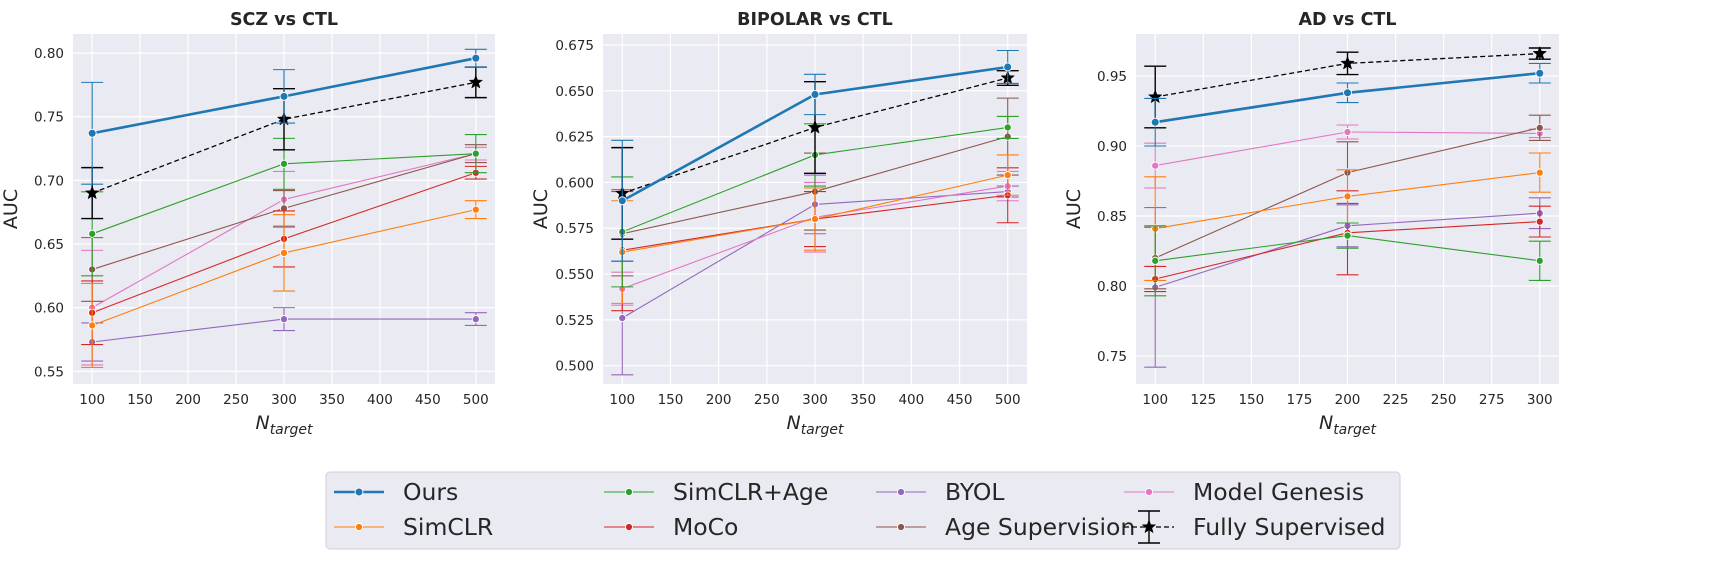  What do you see at coordinates (448, 527) in the screenshot?
I see `legend-label: SimCLR` at bounding box center [448, 527].